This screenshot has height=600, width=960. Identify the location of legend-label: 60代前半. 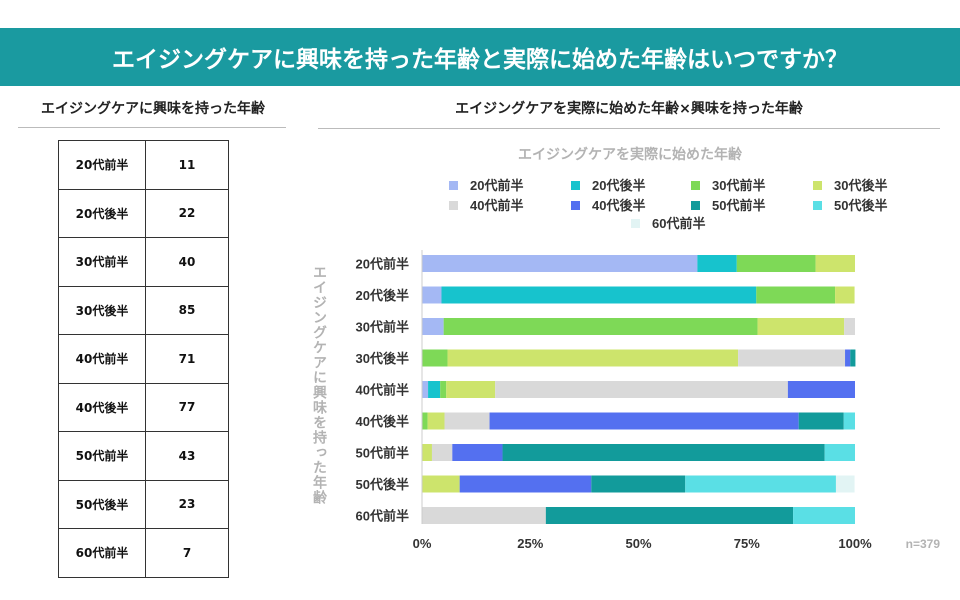
(678, 223).